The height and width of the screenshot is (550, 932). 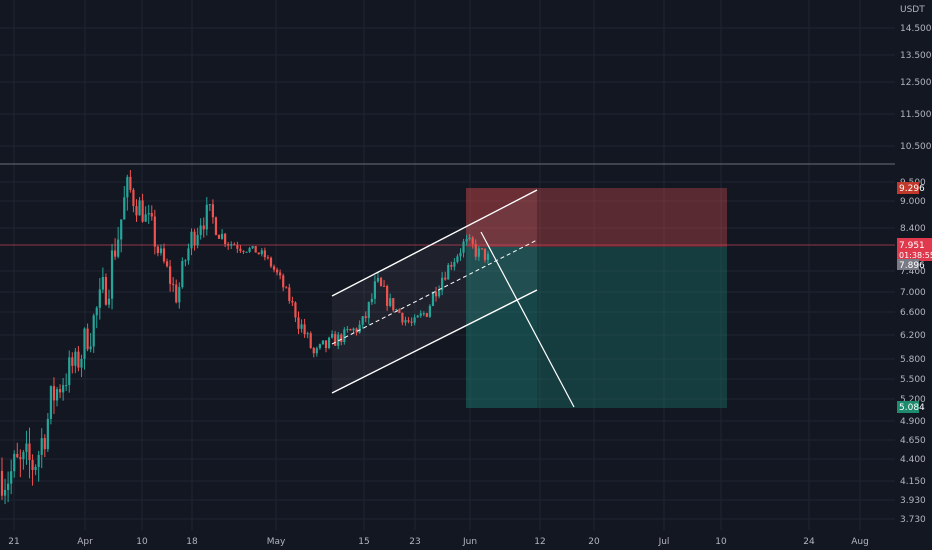 I want to click on price-tick-label: 4.650, so click(x=913, y=441).